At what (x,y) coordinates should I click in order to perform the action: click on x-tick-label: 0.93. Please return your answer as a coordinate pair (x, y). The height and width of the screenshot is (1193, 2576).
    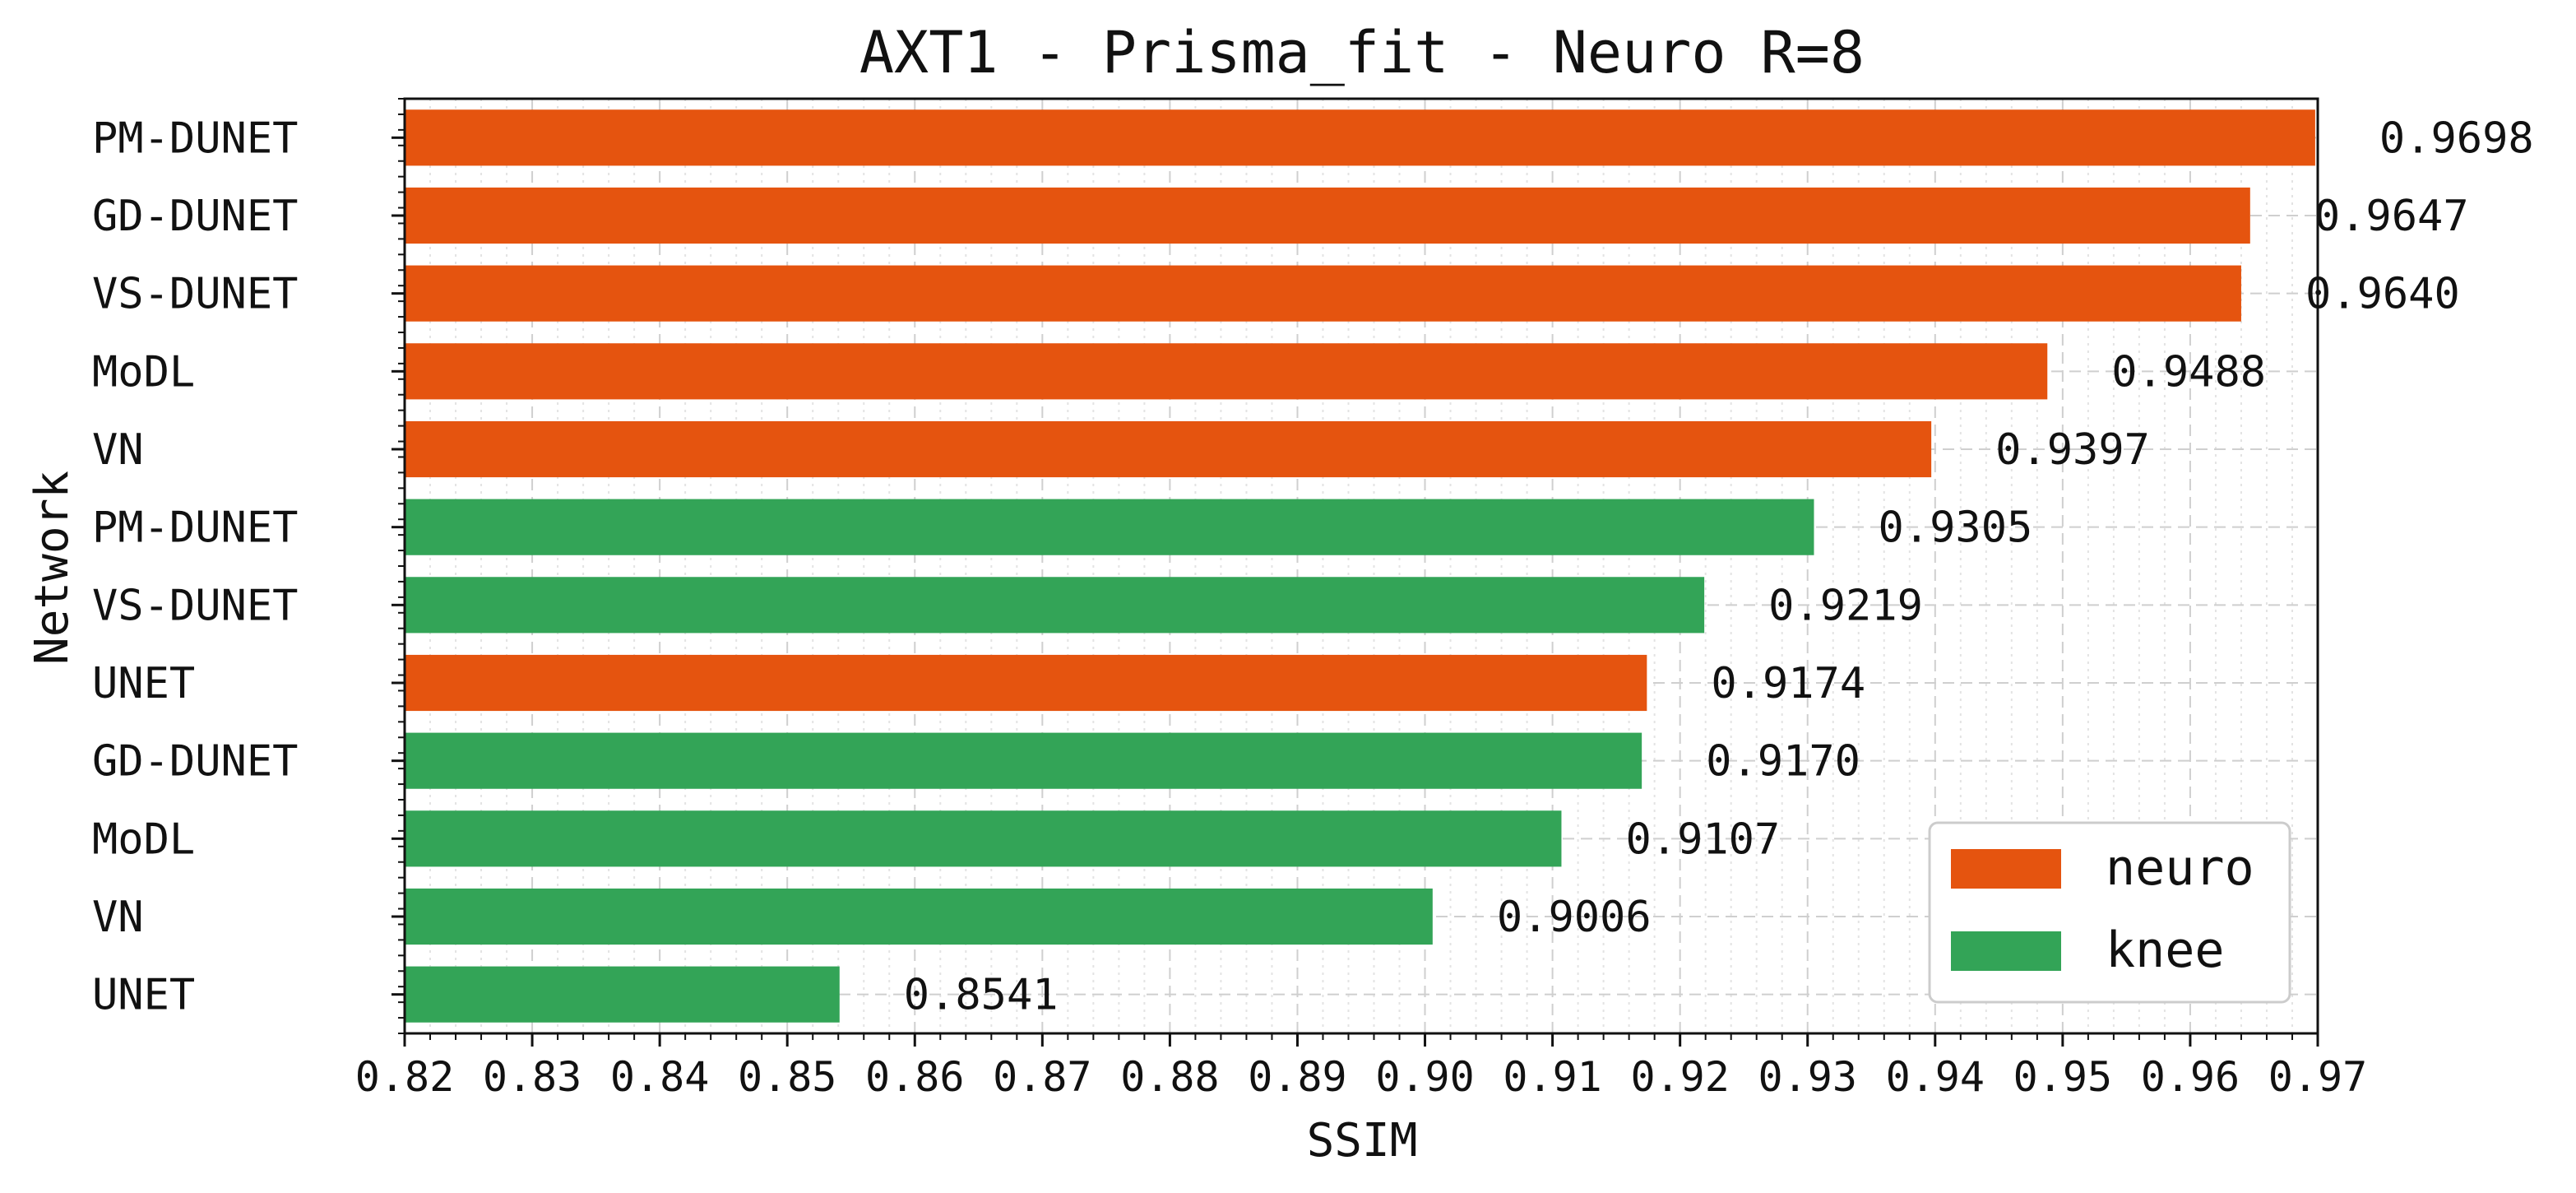
    Looking at the image, I should click on (1808, 1077).